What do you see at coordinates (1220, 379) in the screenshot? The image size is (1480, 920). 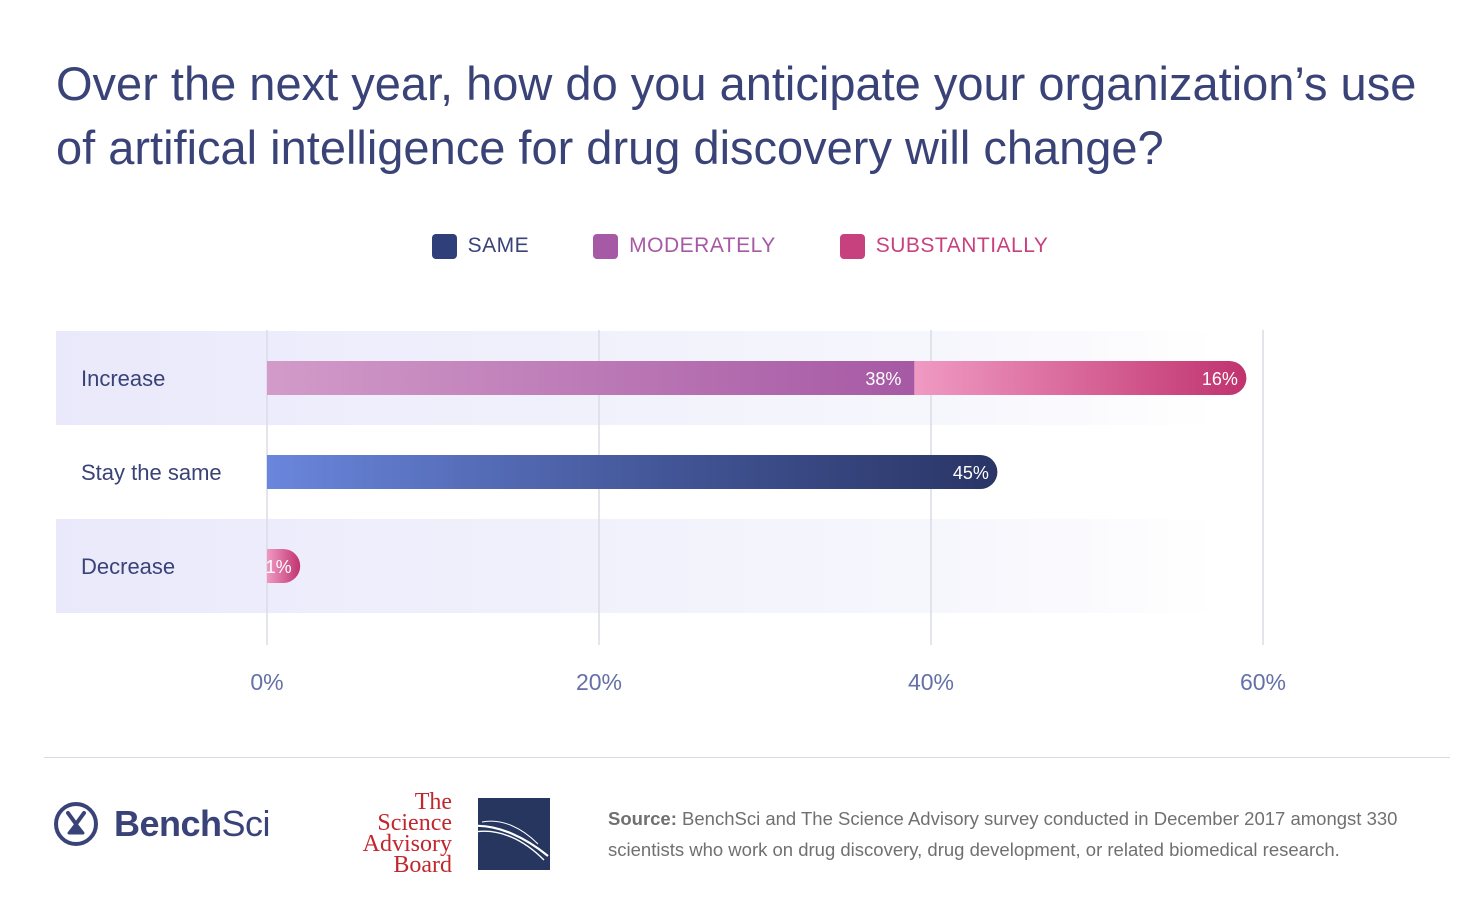 I see `bar-value-label: 16%` at bounding box center [1220, 379].